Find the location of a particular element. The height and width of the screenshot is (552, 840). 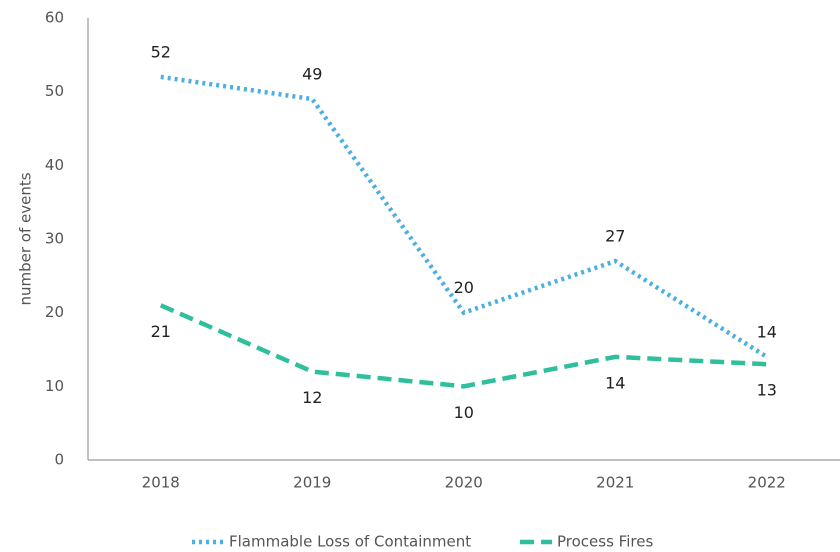

series-line is located at coordinates (463, 346).